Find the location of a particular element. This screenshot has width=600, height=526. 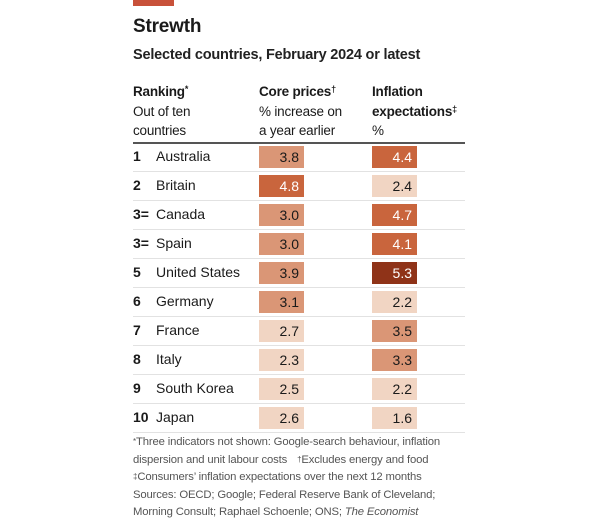

table-row: 8 Italy 2.3 3.3 is located at coordinates (299, 360).